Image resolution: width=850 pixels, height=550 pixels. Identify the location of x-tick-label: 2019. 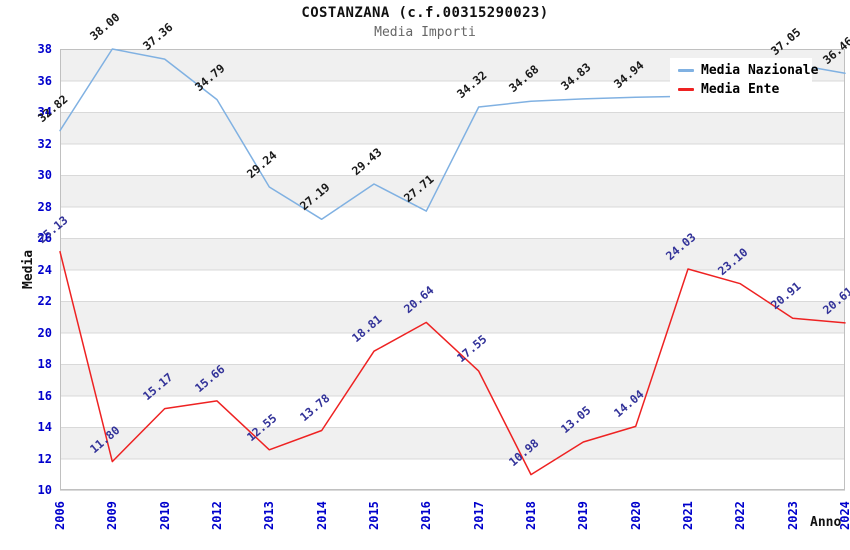
(583, 515).